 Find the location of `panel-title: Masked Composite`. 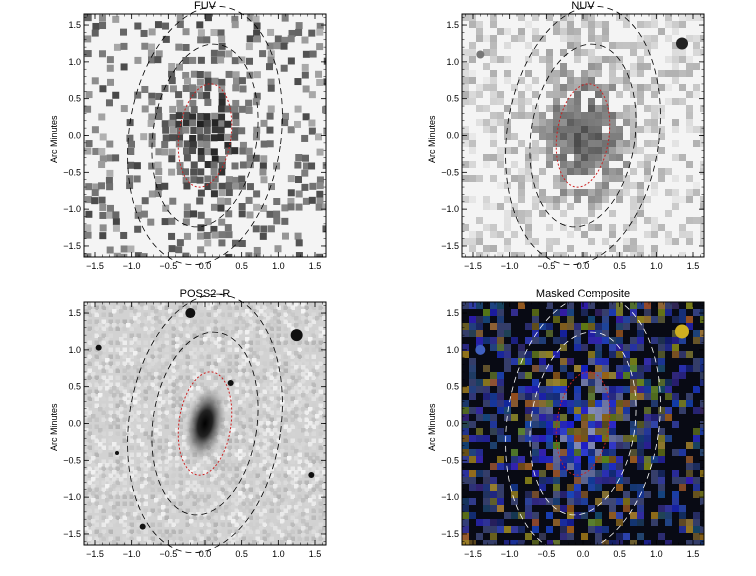

panel-title: Masked Composite is located at coordinates (583, 294).